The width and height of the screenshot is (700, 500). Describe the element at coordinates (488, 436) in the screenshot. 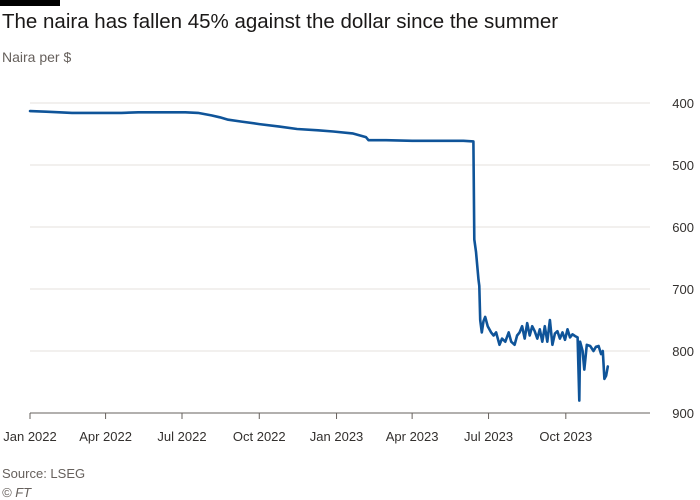

I see `x-tick-label: Jul 2023` at that location.